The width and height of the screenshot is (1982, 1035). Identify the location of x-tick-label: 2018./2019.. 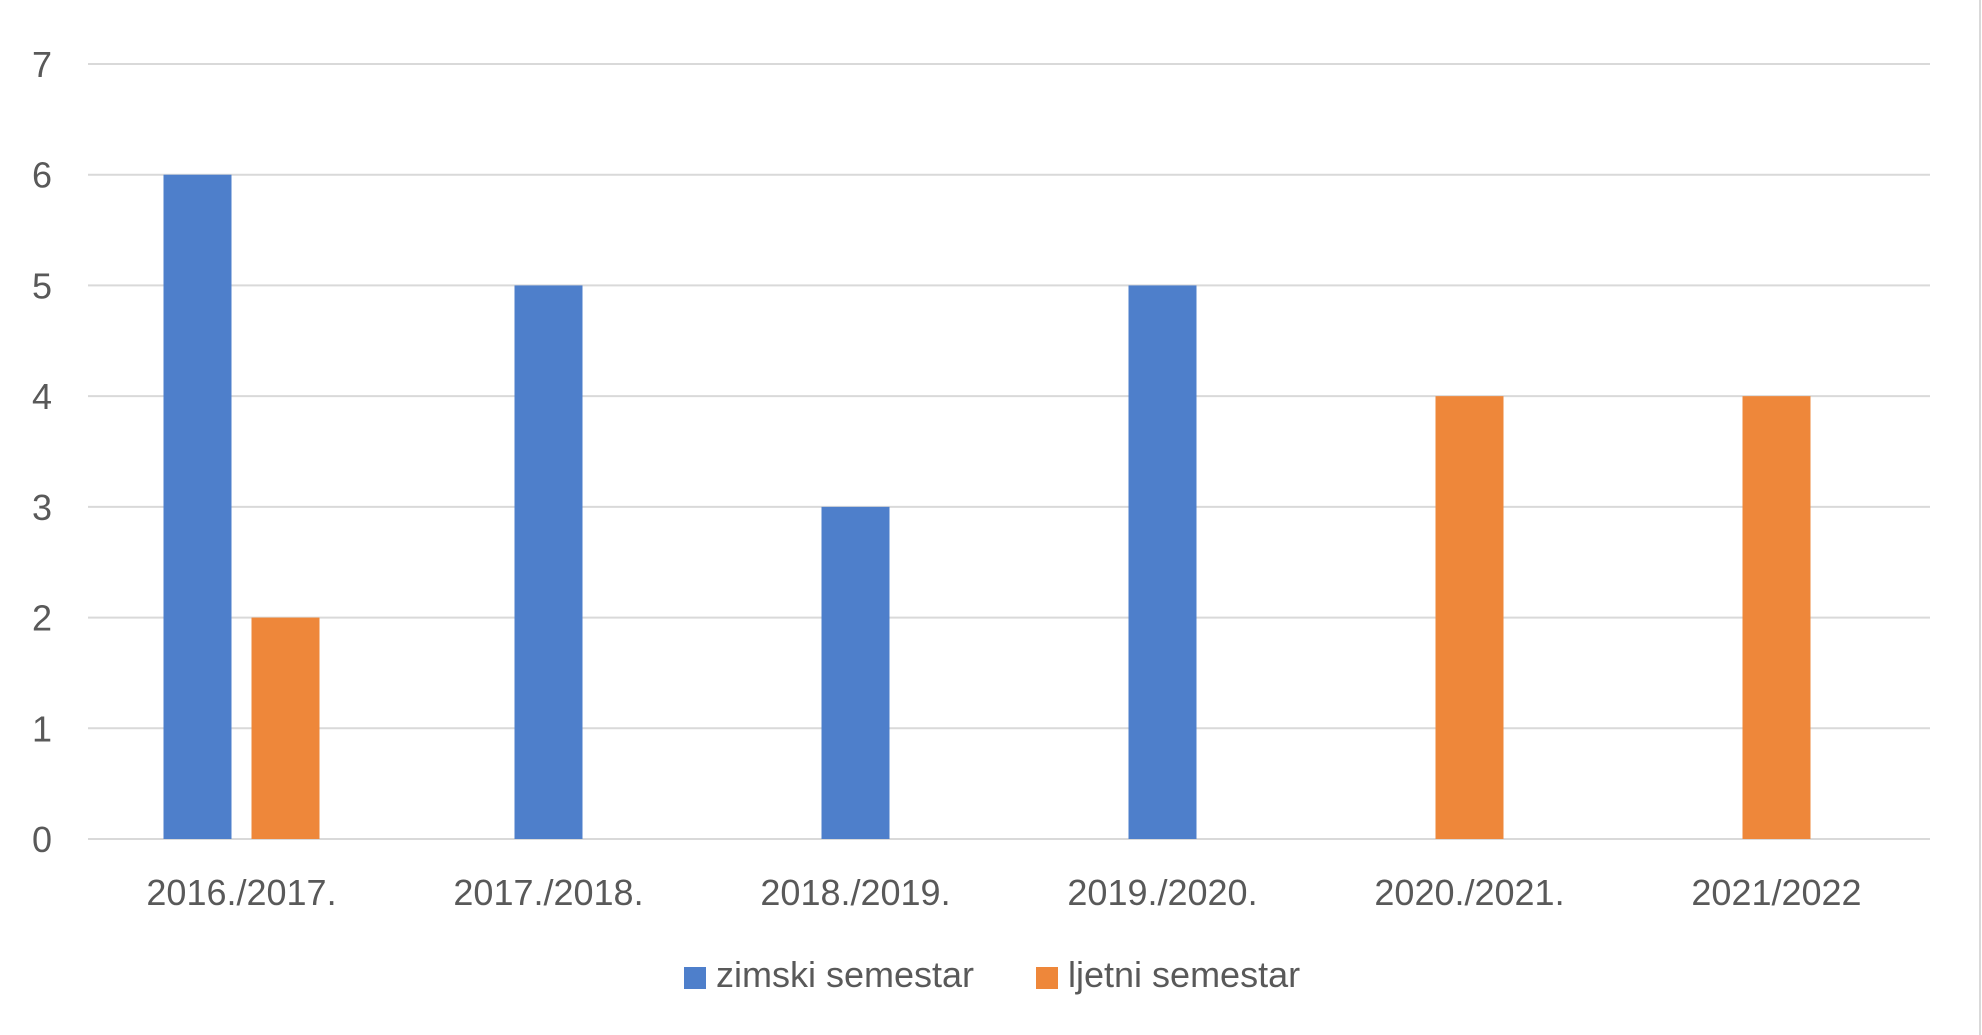
(855, 892).